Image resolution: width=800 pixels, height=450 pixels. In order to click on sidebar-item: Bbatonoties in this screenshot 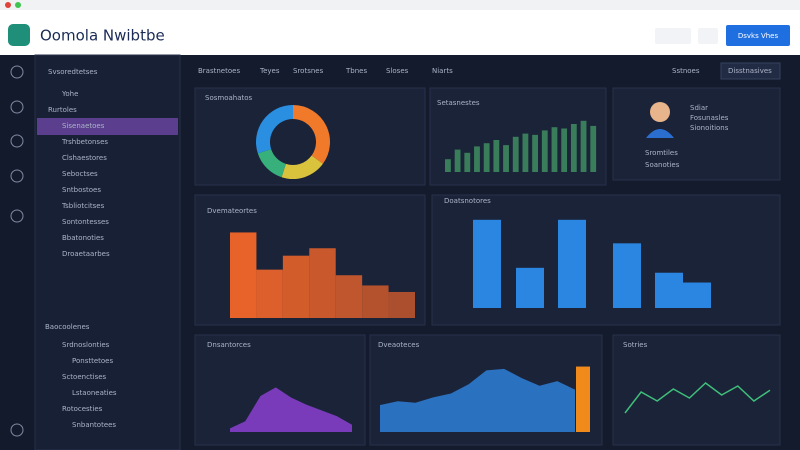, I will do `click(83, 238)`.